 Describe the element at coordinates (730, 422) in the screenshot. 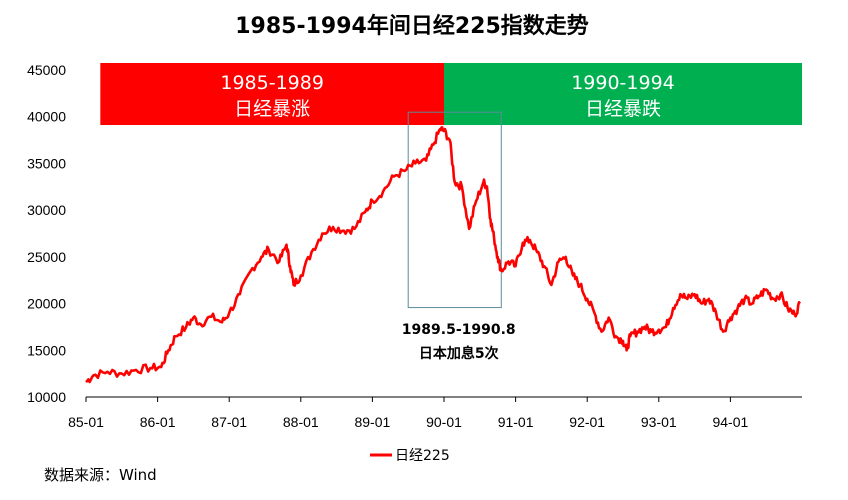

I see `x-tick-label: 94-01` at that location.